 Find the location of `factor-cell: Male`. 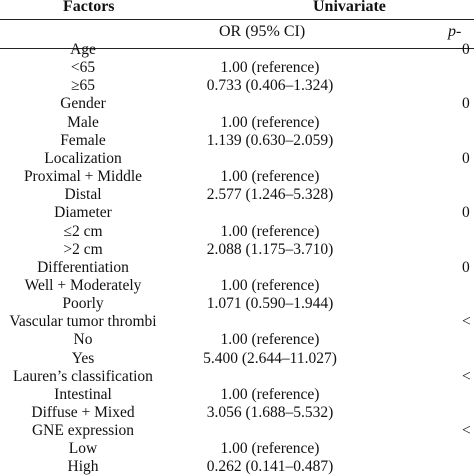

factor-cell: Male is located at coordinates (83, 122).